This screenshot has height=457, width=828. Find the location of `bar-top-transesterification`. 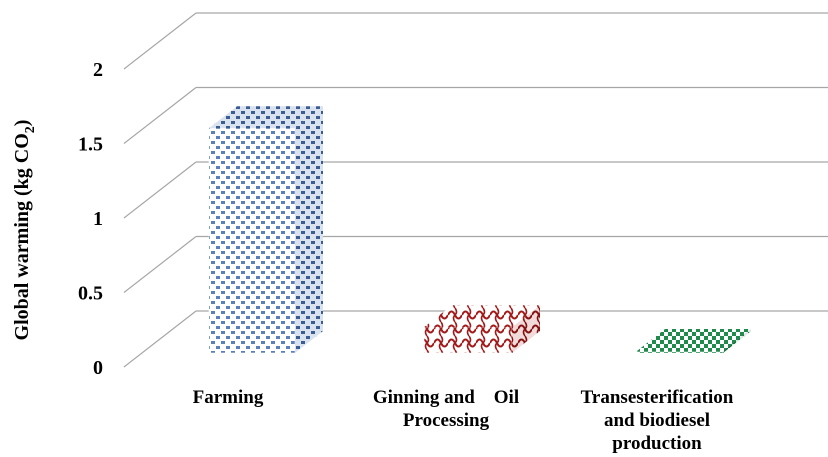

bar-top-transesterification is located at coordinates (694, 340).